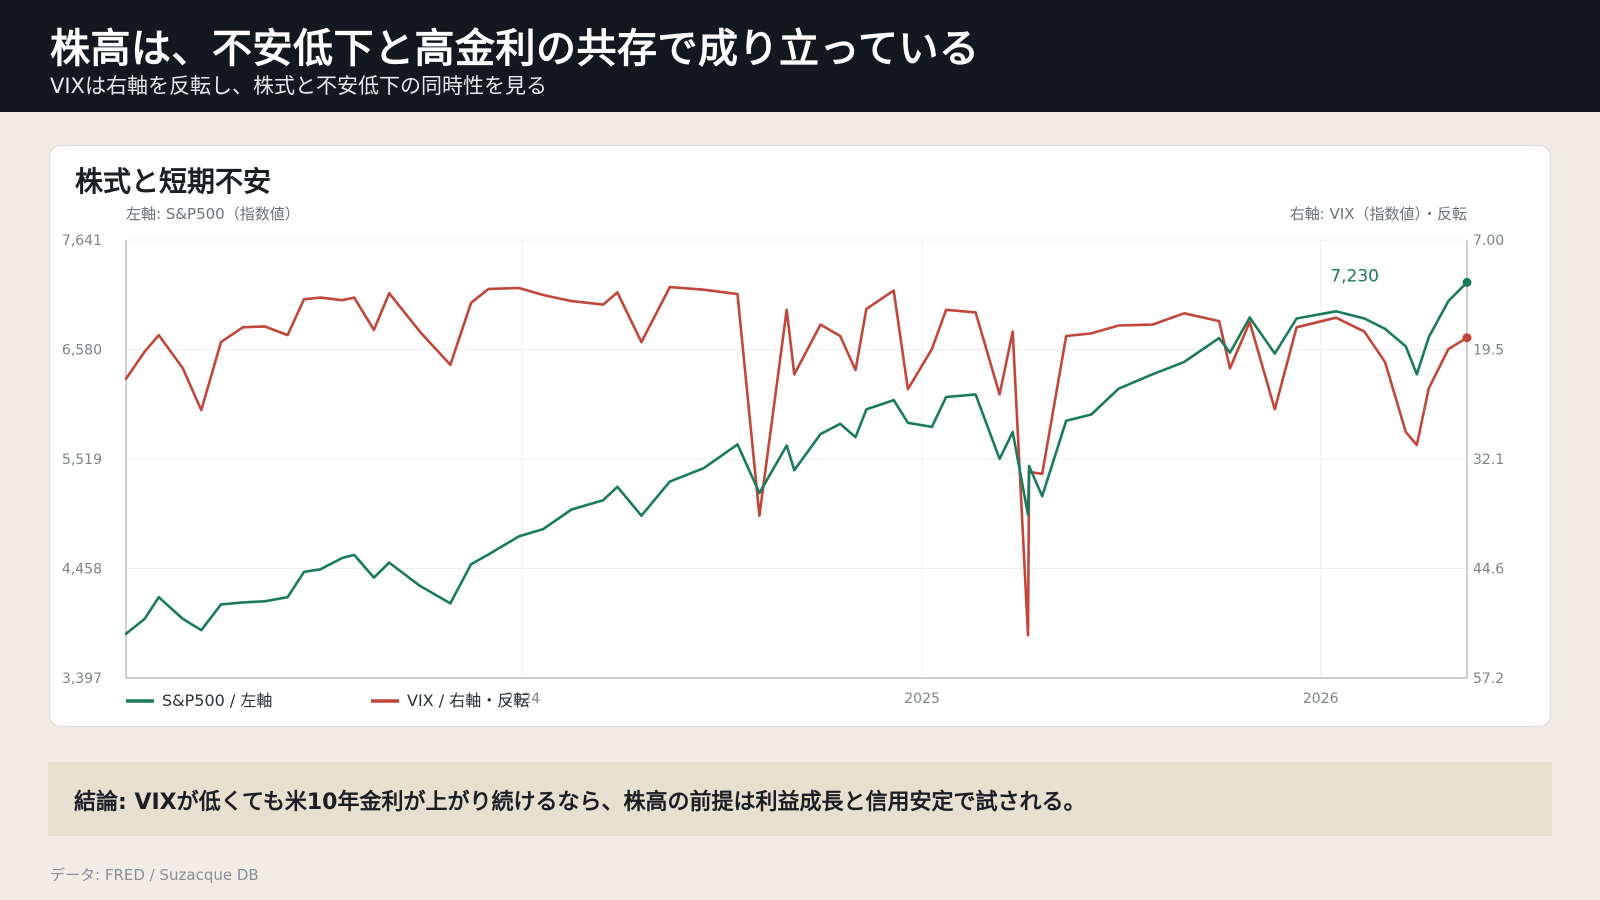 Image resolution: width=1600 pixels, height=900 pixels. What do you see at coordinates (1467, 282) in the screenshot?
I see `sp500-end-point` at bounding box center [1467, 282].